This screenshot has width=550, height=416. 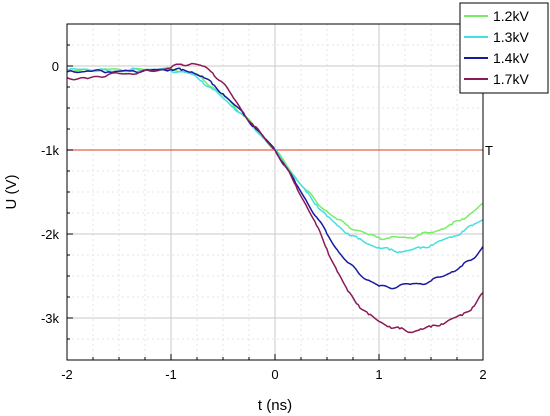 What do you see at coordinates (50, 318) in the screenshot?
I see `y-tick-label: -3k` at bounding box center [50, 318].